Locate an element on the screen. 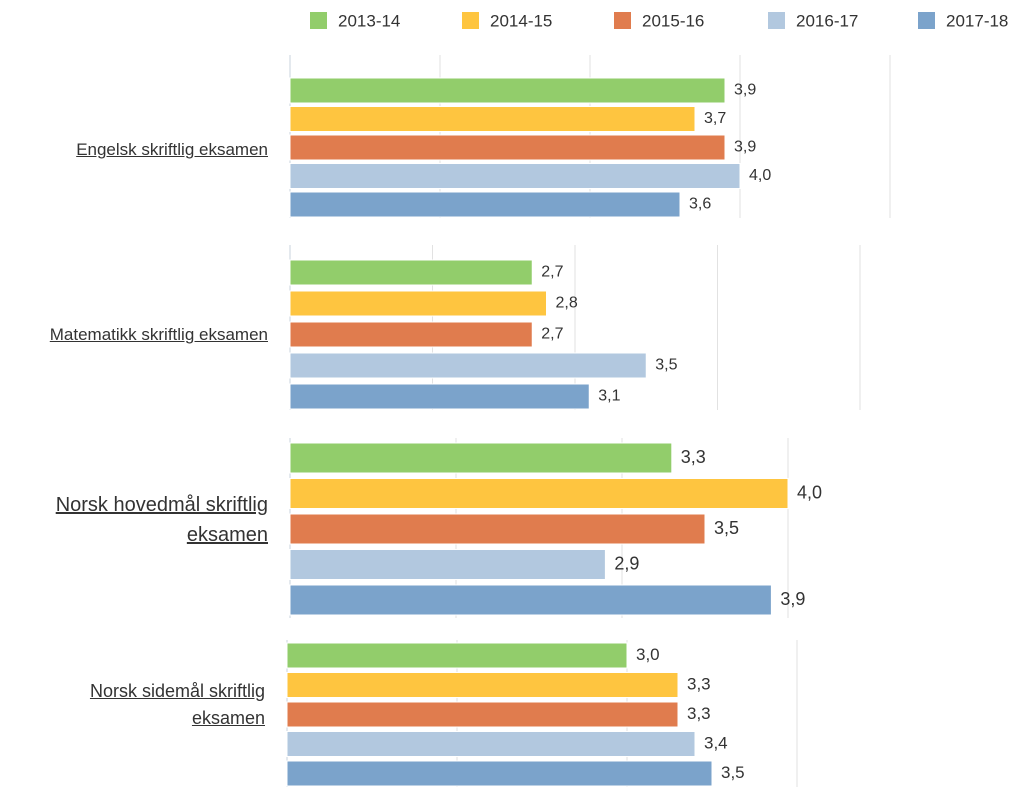 The height and width of the screenshot is (787, 1031). value-label: 2,8 is located at coordinates (567, 303).